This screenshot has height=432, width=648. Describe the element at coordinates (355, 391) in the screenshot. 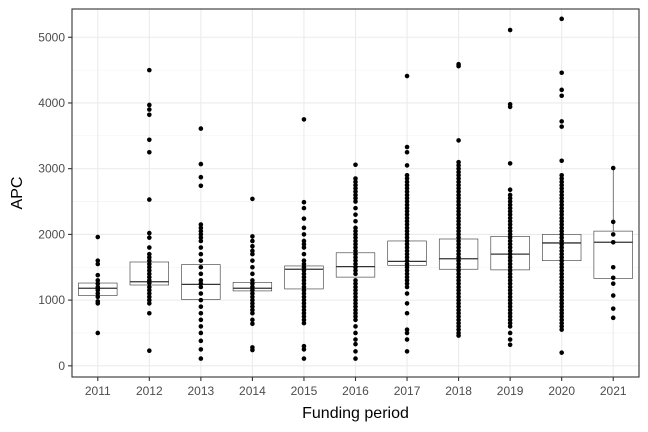

I see `x-tick-label: 2016` at that location.